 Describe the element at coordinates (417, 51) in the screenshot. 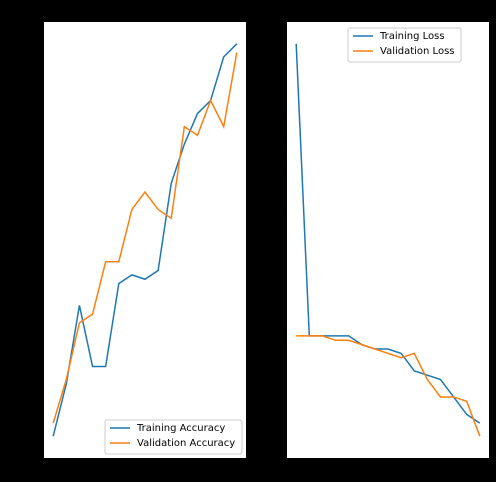

I see `legend-label: Validation Loss` at that location.